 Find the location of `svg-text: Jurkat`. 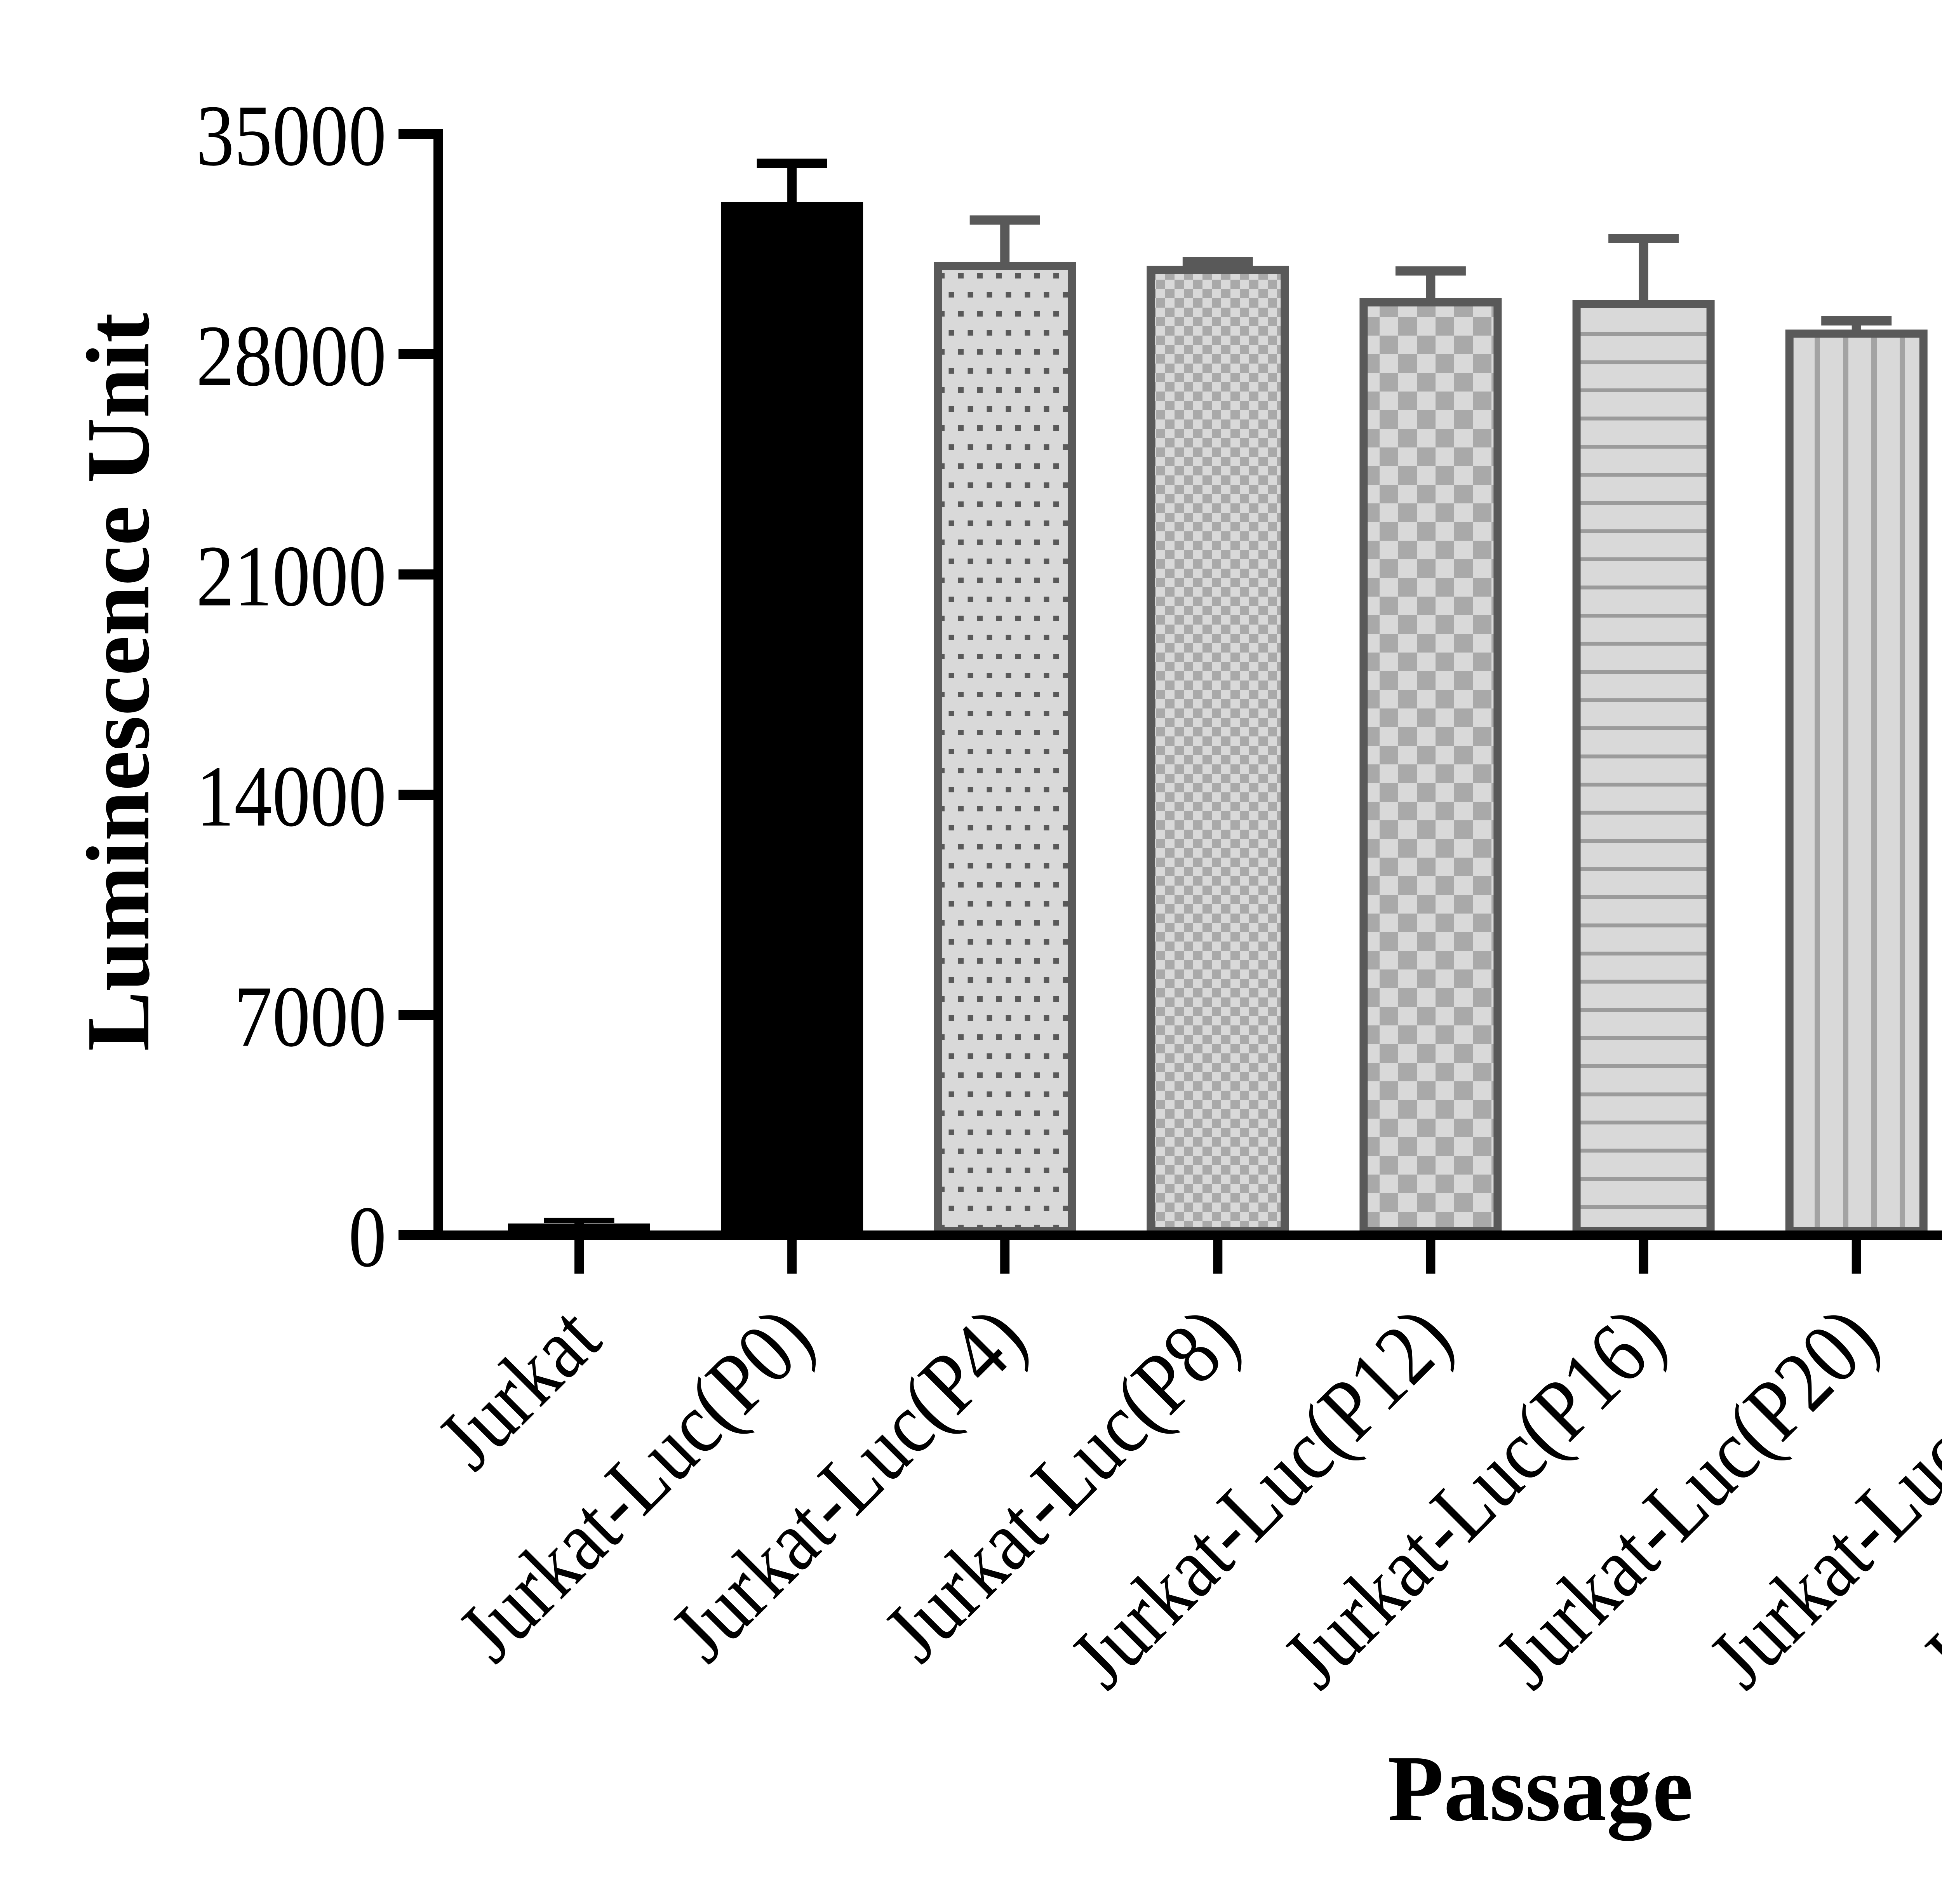

svg-text: Jurkat is located at coordinates (518, 1387).